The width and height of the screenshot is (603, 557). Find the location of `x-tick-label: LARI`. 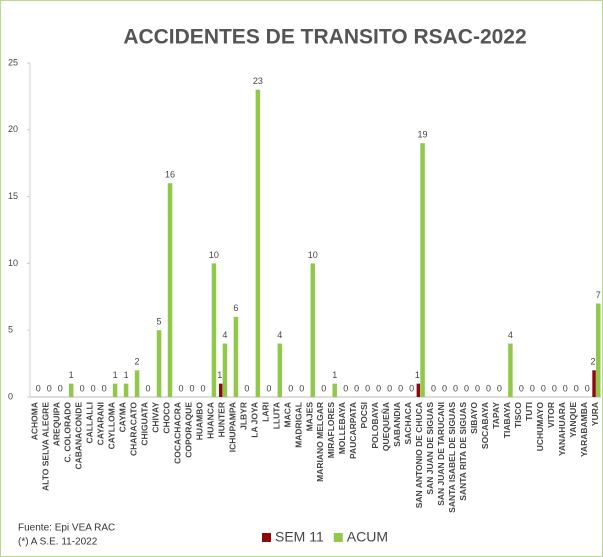

x-tick-label: LARI is located at coordinates (265, 412).